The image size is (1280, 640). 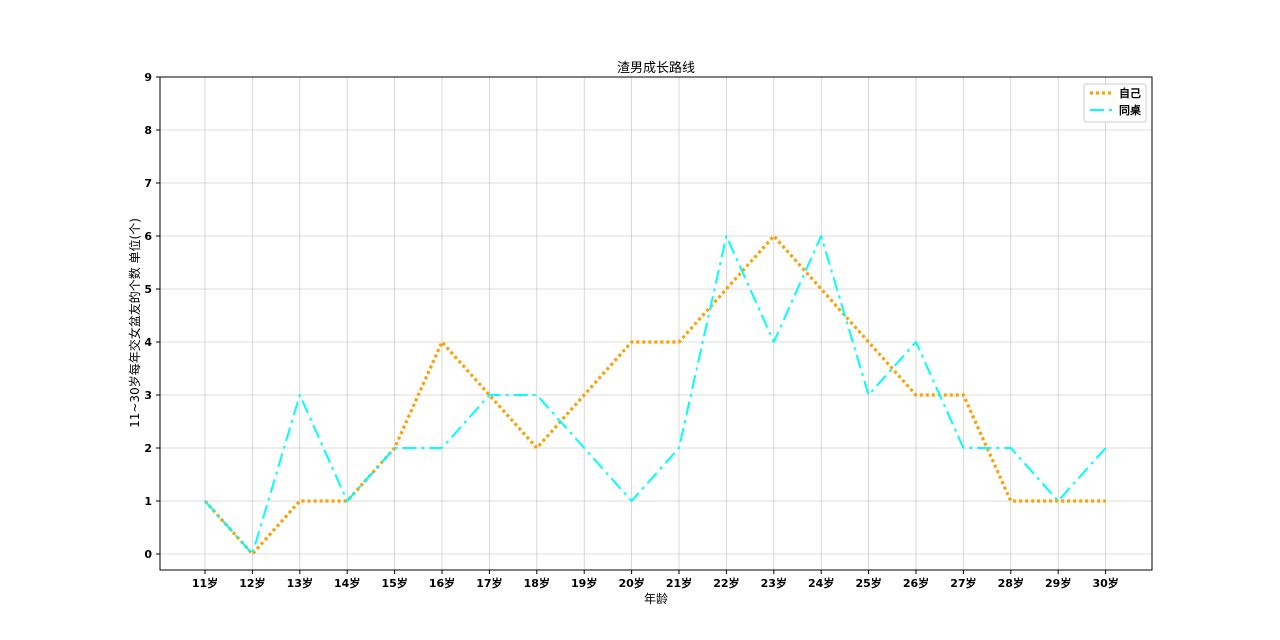 What do you see at coordinates (148, 395) in the screenshot?
I see `y-tick-label: 3` at bounding box center [148, 395].